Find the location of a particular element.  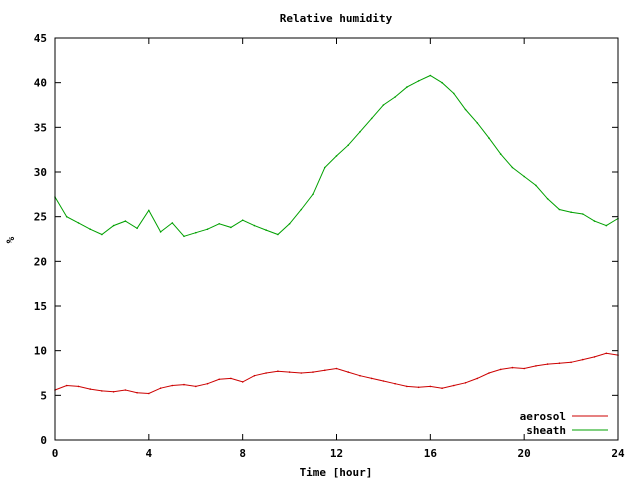

y-tick-label: 10 is located at coordinates (40, 351).